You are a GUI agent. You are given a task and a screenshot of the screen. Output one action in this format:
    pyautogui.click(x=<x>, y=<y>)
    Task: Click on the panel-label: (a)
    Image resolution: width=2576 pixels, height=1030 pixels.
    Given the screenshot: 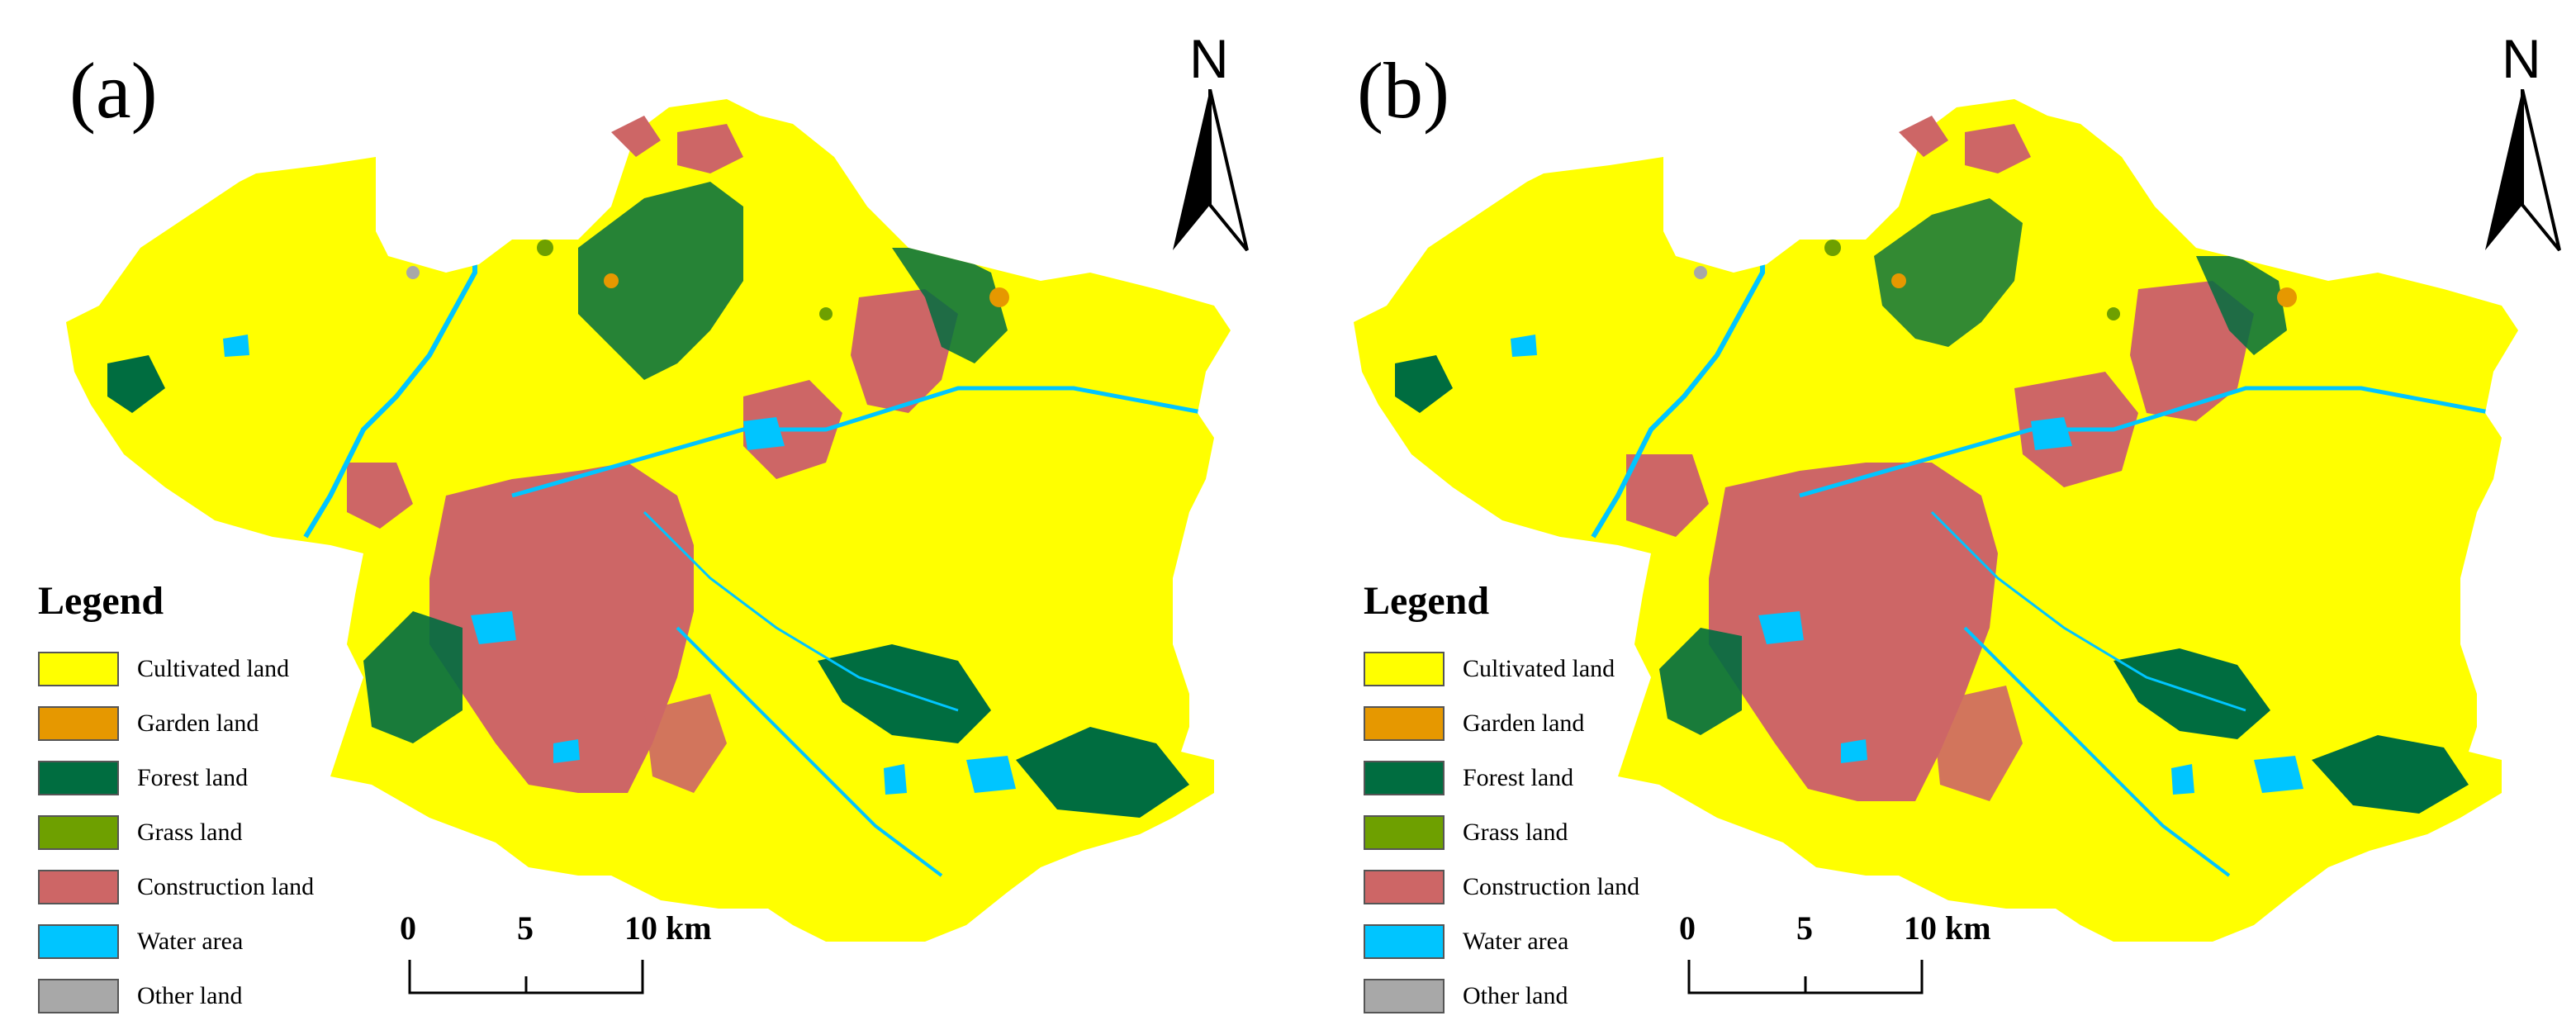 What is the action you would take?
    pyautogui.click(x=114, y=90)
    